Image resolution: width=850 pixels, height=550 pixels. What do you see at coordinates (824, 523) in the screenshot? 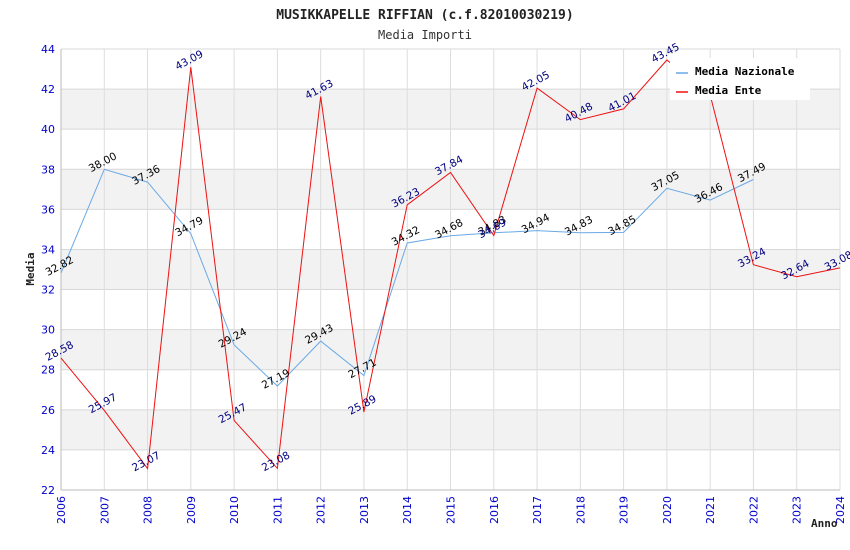
I see `x-axis-label: Anno` at bounding box center [824, 523].